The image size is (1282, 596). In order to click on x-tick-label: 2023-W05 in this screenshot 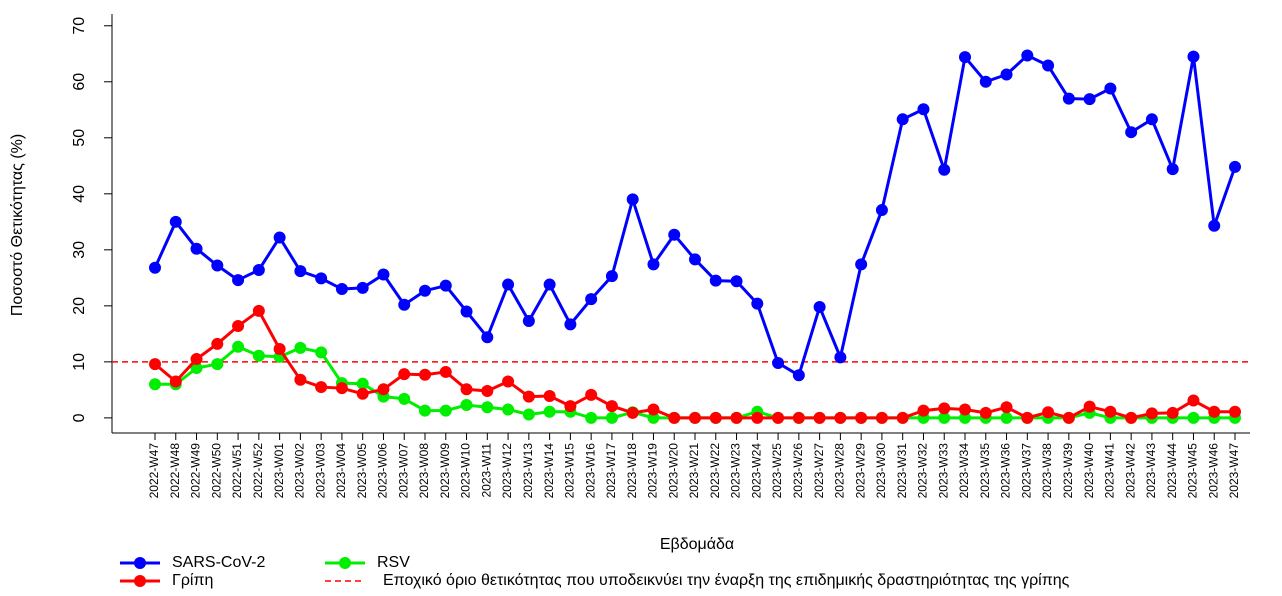, I will do `click(362, 471)`.